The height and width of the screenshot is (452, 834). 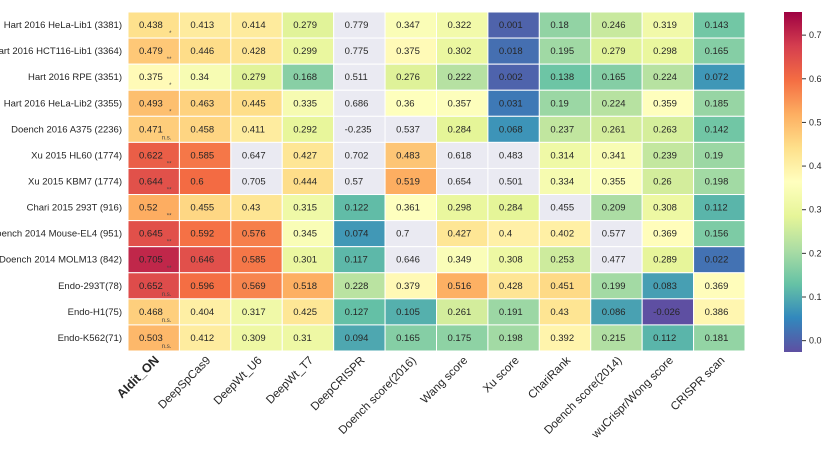 What do you see at coordinates (202, 51) in the screenshot?
I see `cell-value-label: 0.446` at bounding box center [202, 51].